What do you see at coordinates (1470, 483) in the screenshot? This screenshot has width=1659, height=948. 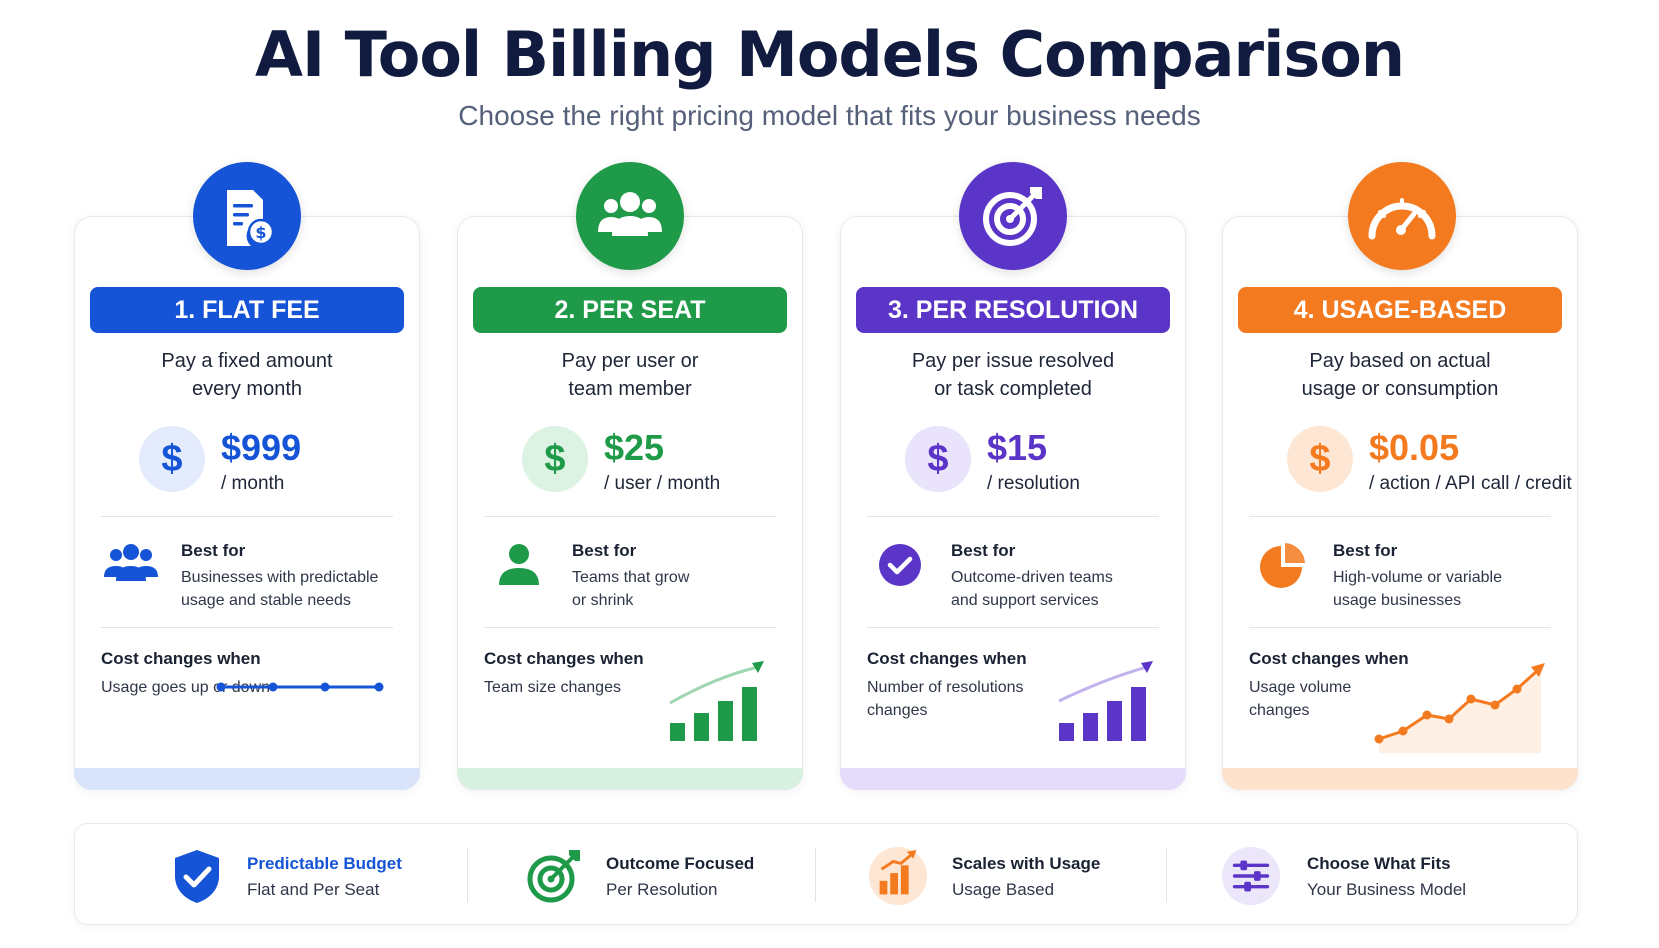 I see `price-unit: / action / API call / credit` at bounding box center [1470, 483].